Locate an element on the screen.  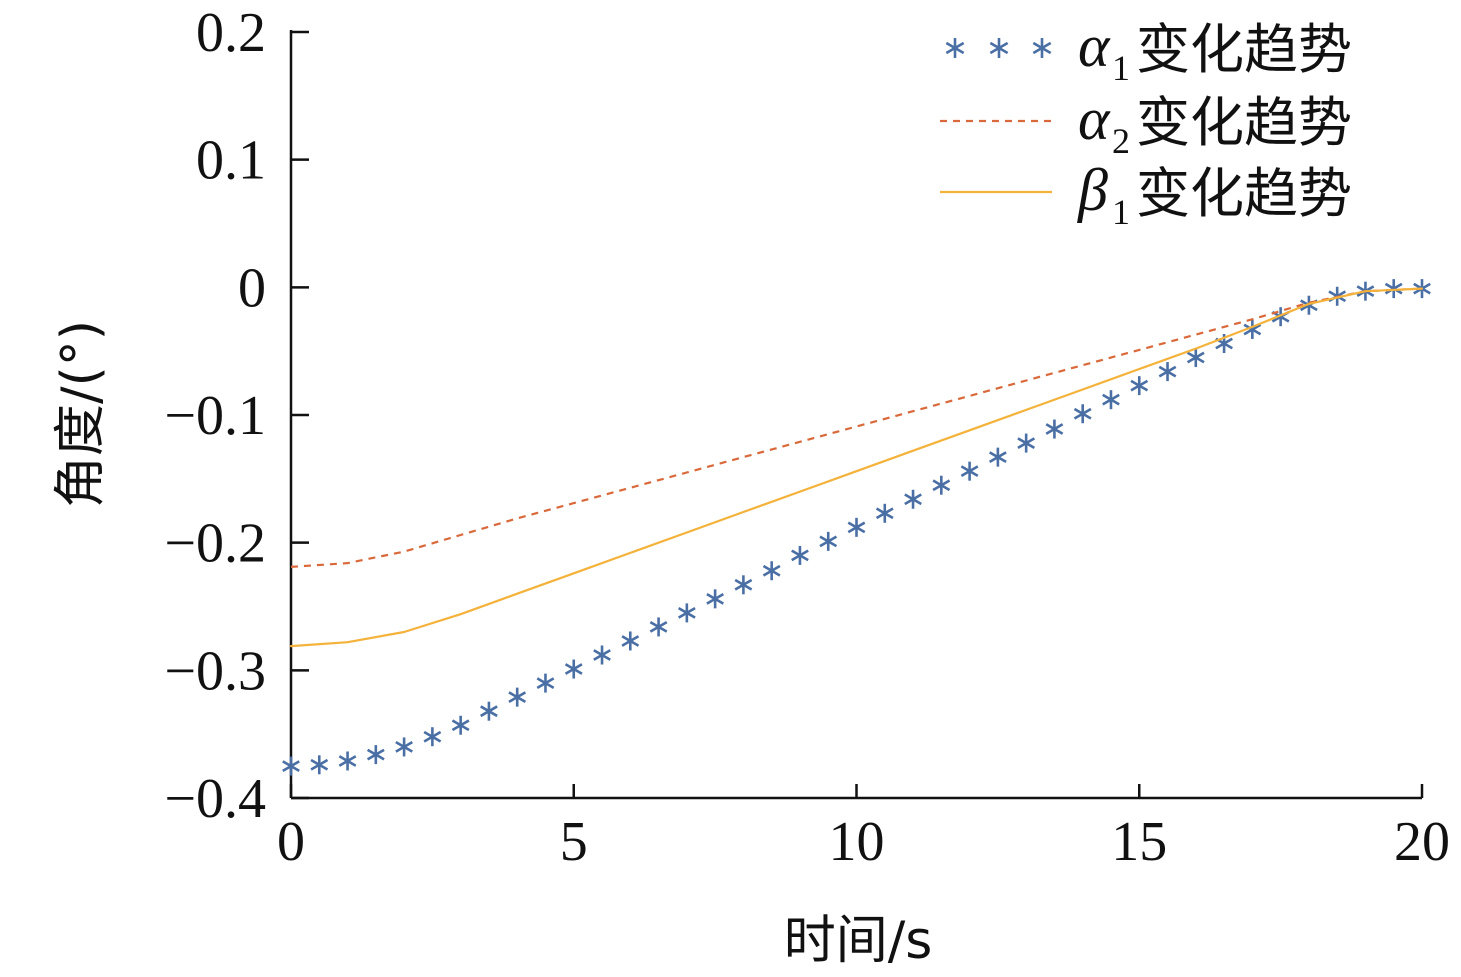
y-tick-label: −0.1 is located at coordinates (215, 416).